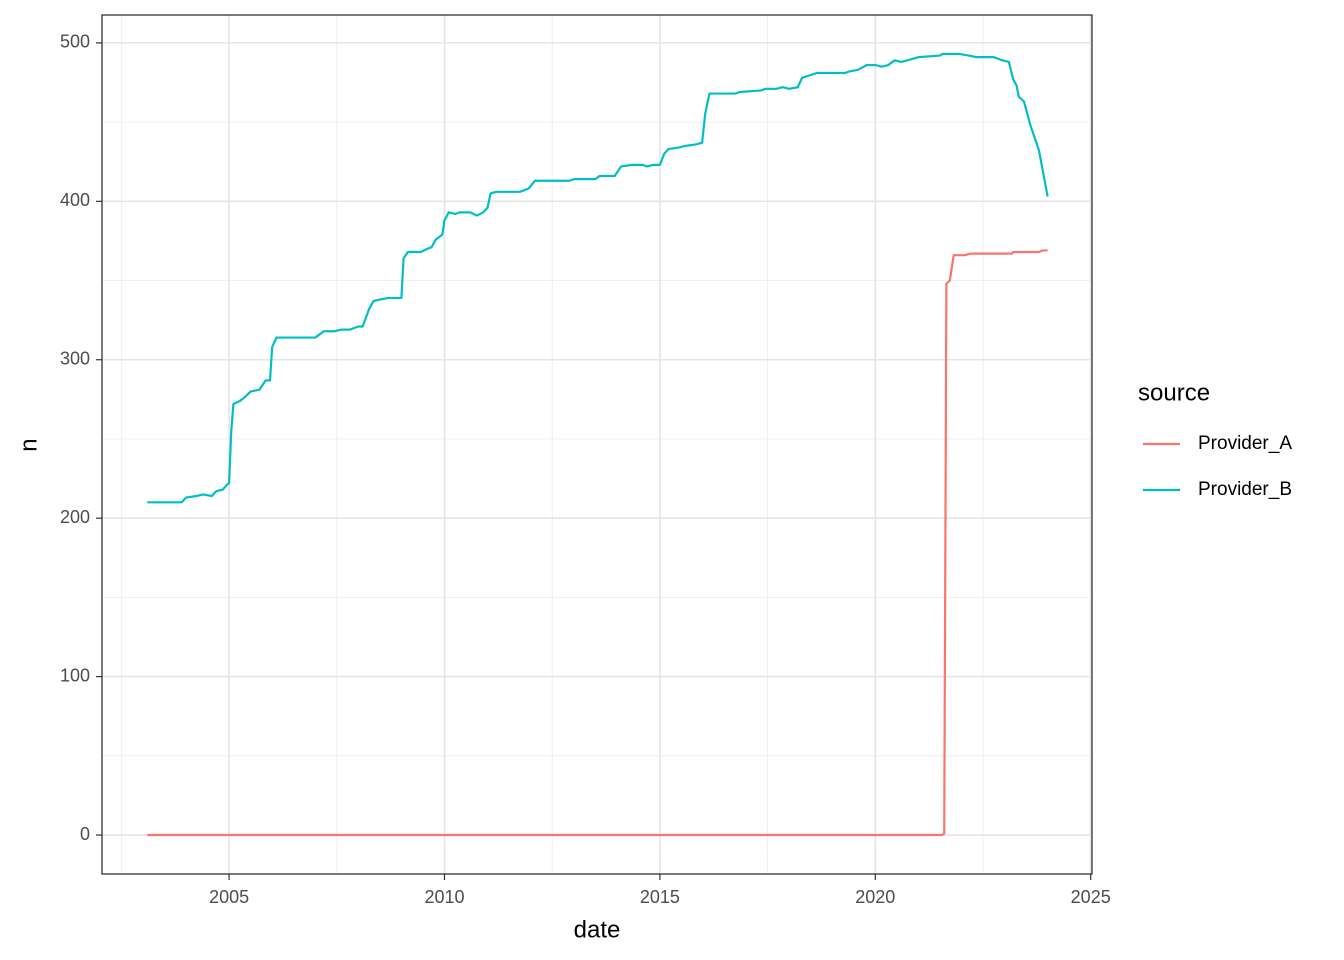 The width and height of the screenshot is (1344, 960). I want to click on y-tick-label: 200, so click(75, 517).